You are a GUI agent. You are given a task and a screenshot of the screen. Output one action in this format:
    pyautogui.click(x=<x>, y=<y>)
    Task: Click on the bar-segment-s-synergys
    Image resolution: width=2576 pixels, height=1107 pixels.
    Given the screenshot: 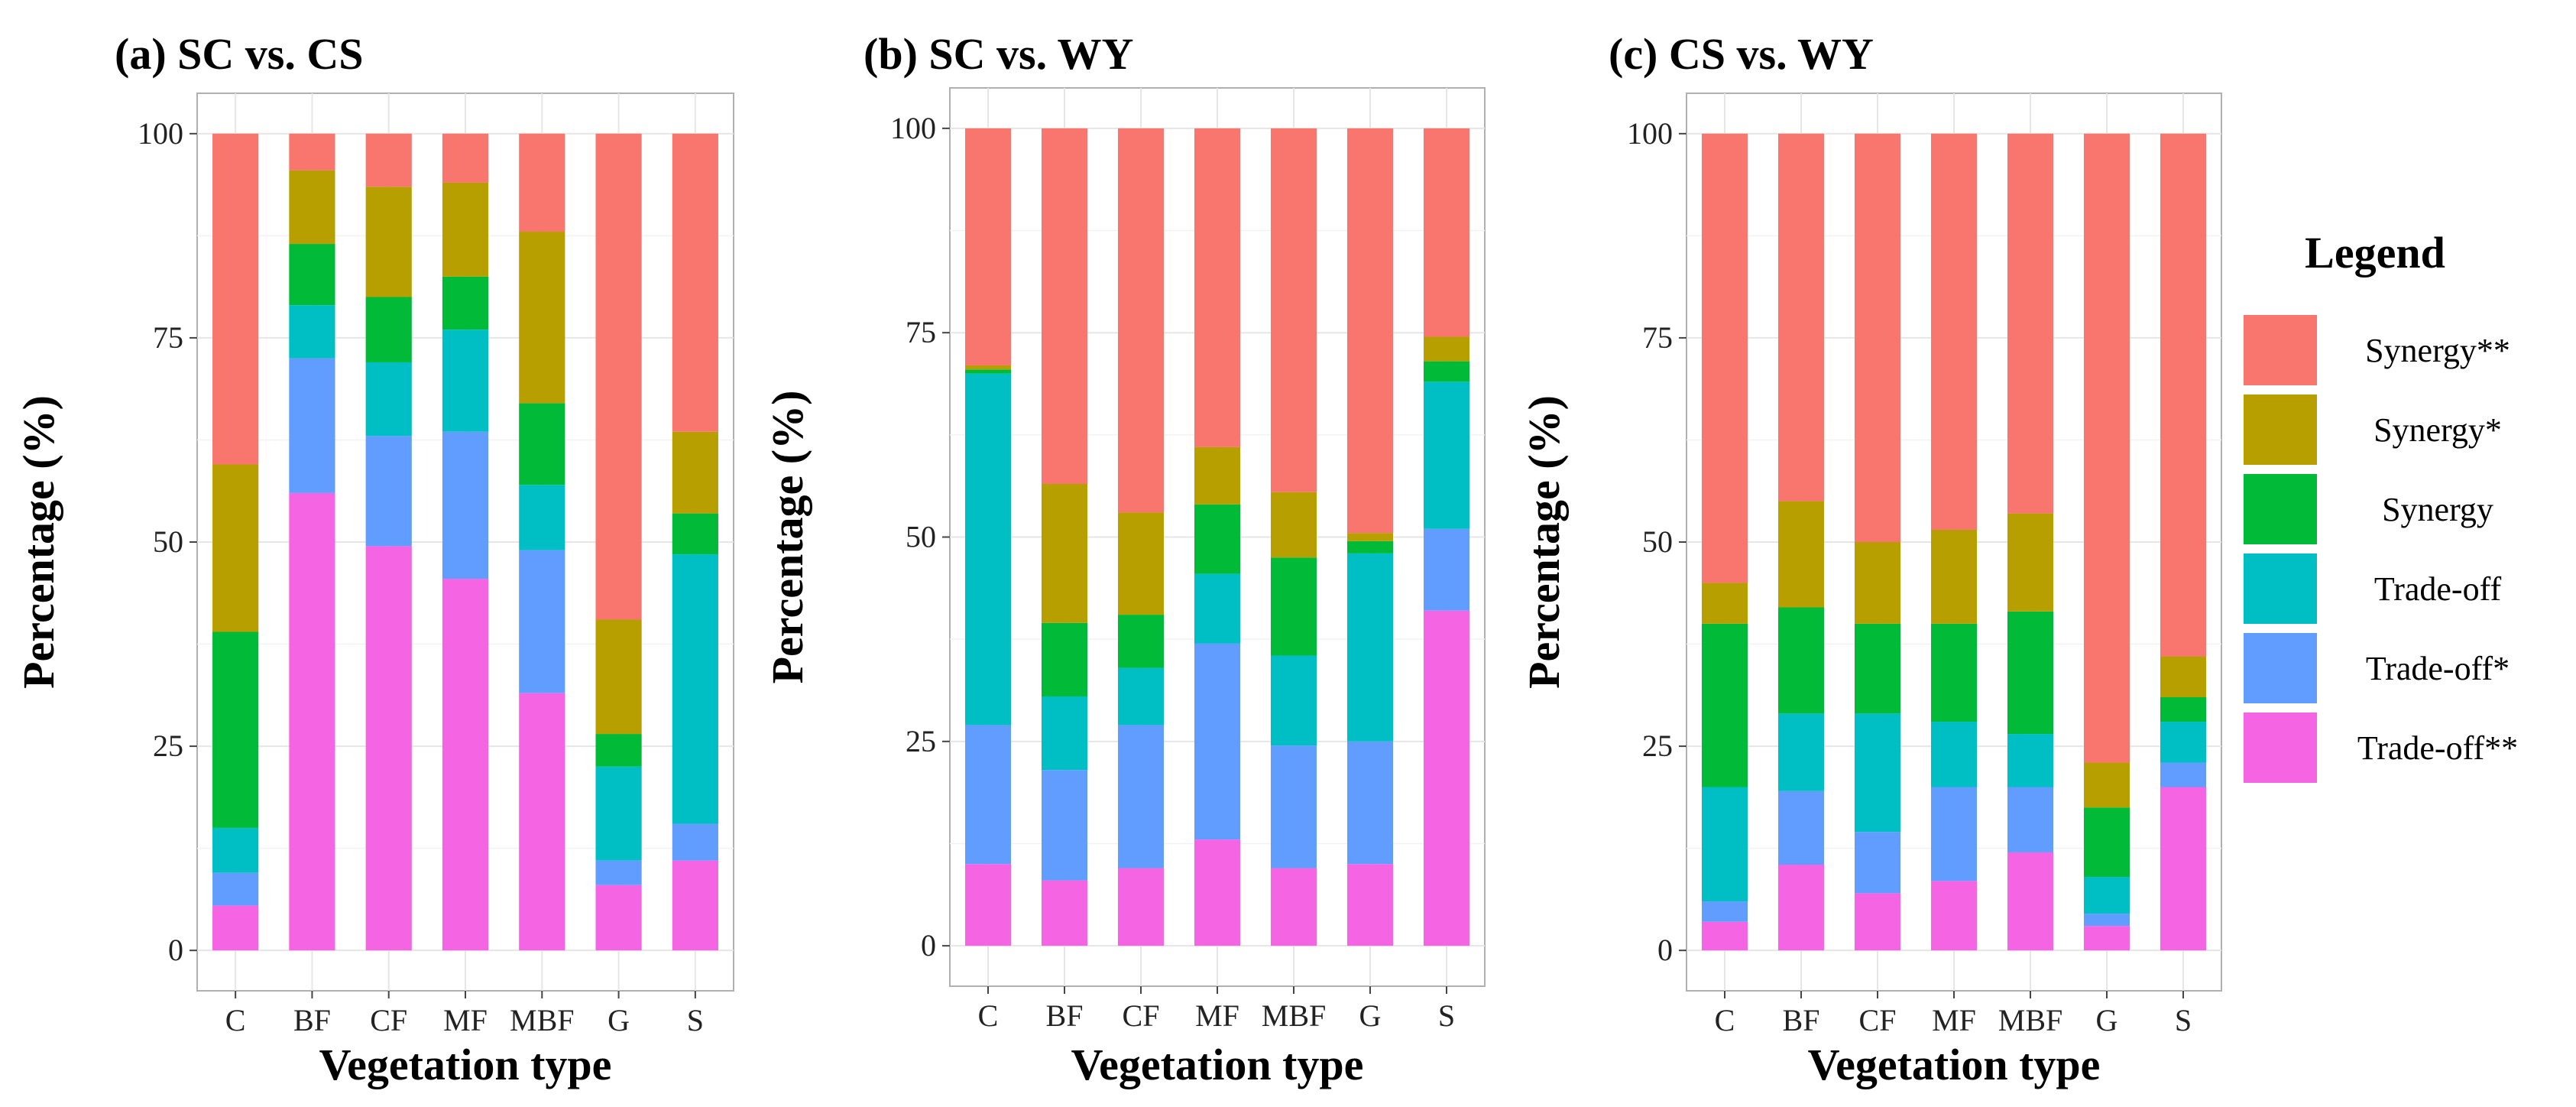 What is the action you would take?
    pyautogui.click(x=695, y=472)
    